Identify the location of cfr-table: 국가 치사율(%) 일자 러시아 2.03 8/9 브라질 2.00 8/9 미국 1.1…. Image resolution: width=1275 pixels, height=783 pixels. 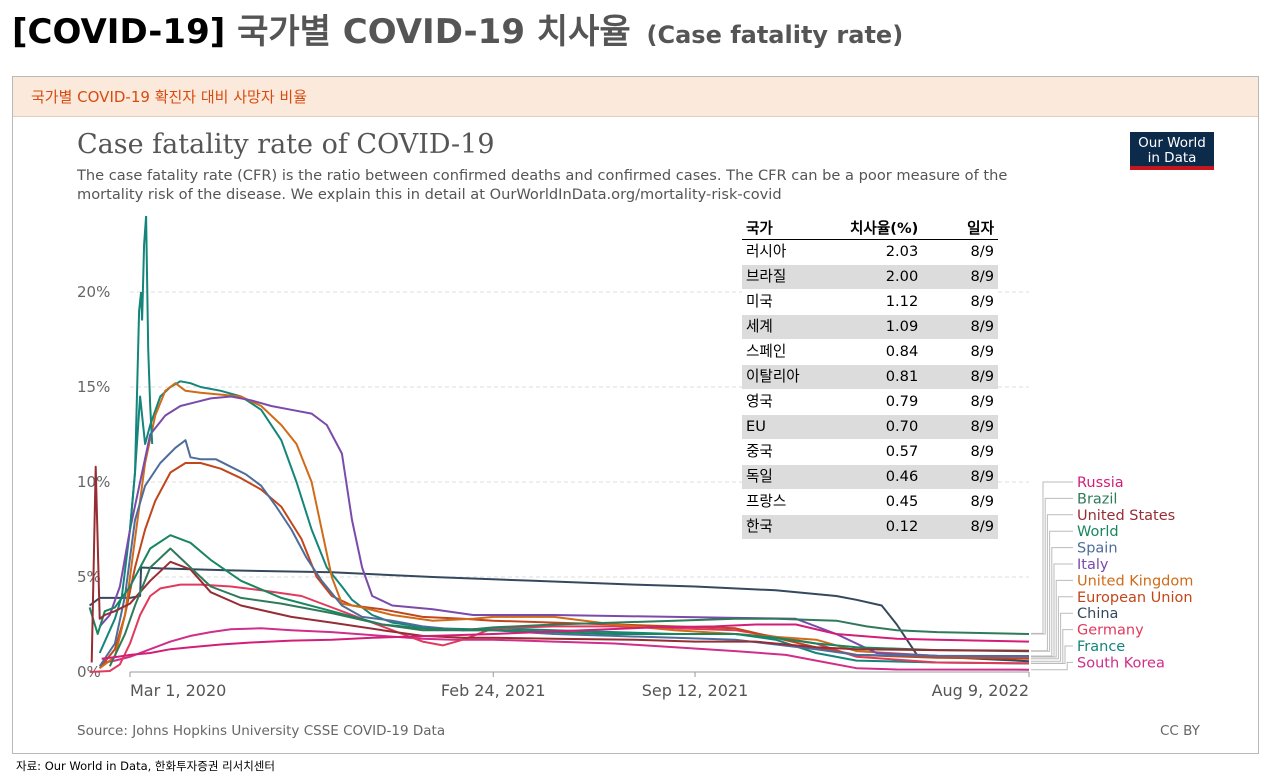
(870, 377).